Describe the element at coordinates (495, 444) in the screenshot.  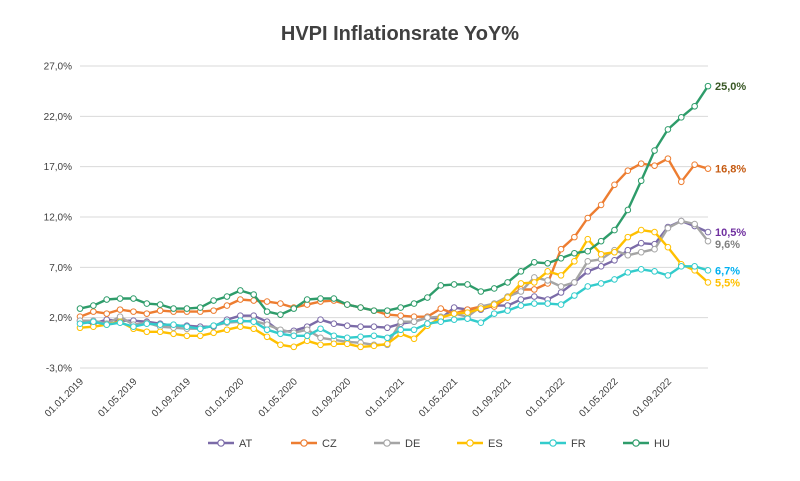
I see `legend-label: ES` at that location.